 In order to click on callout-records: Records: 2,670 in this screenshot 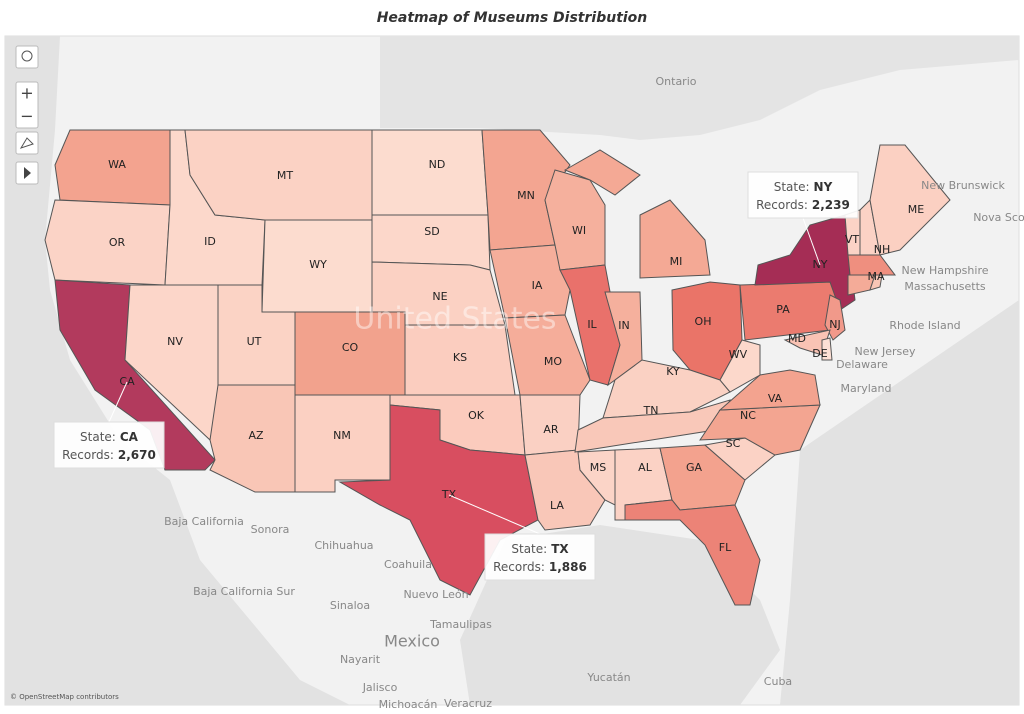, I will do `click(109, 455)`.